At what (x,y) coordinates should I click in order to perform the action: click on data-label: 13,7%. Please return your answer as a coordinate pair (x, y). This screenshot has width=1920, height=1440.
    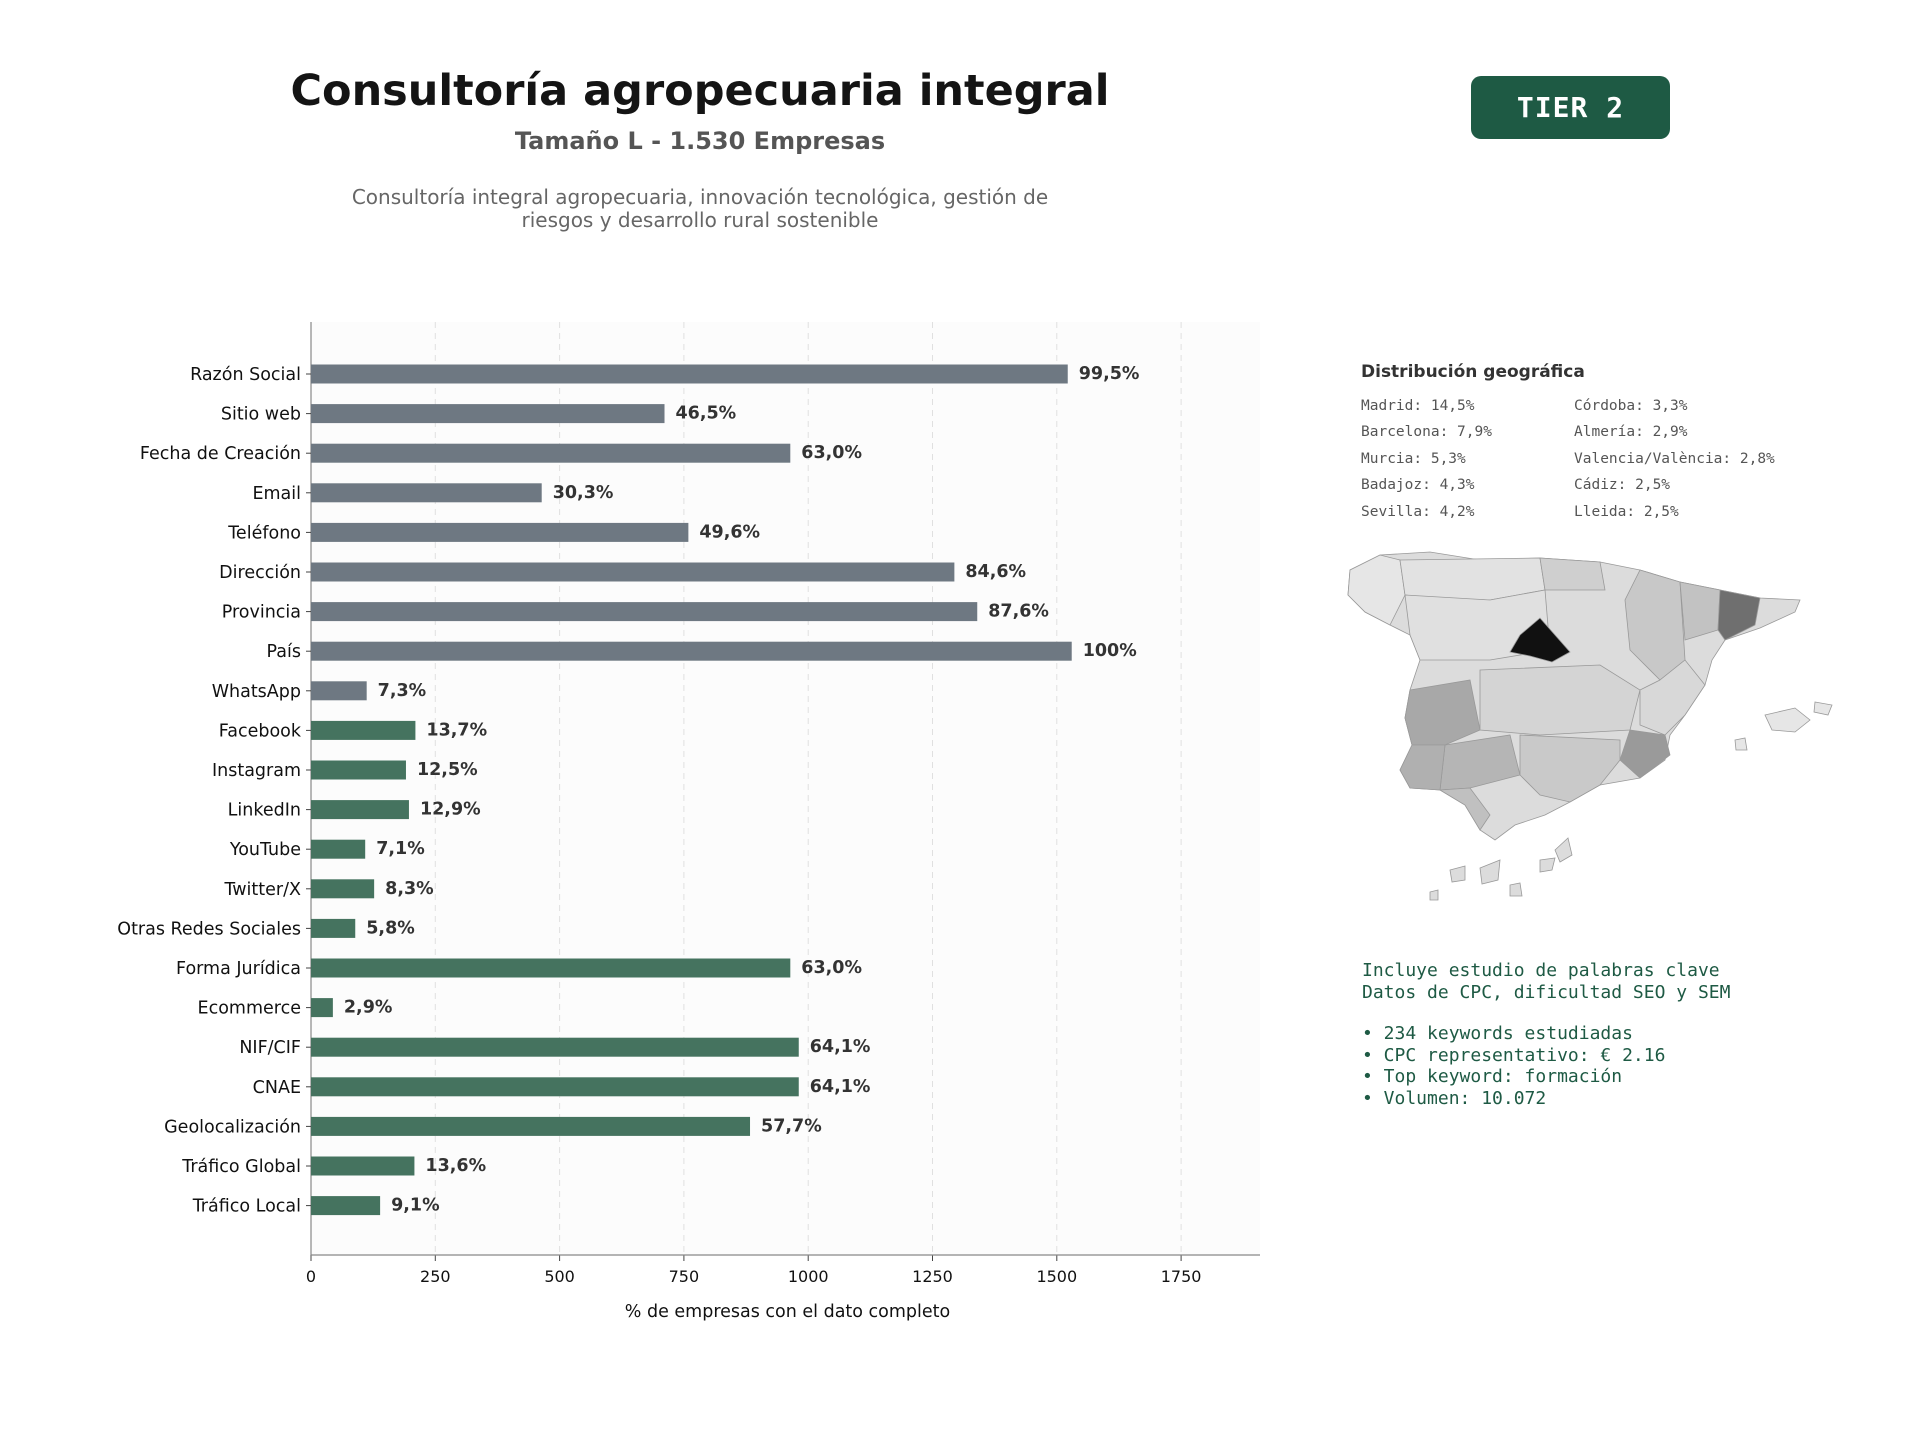
    Looking at the image, I should click on (456, 730).